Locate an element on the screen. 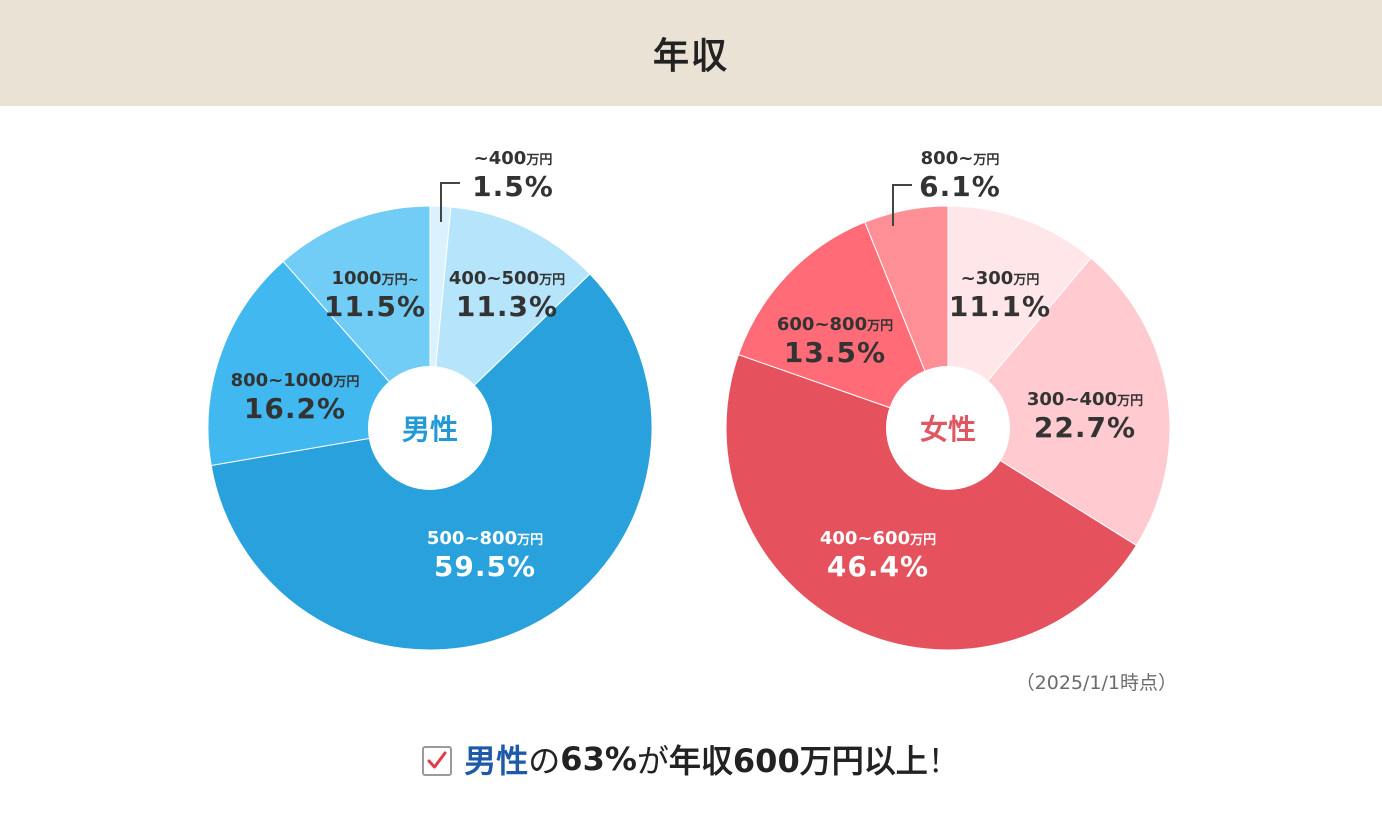 The image size is (1382, 830). slice-range-label: 300~400万円 is located at coordinates (1085, 399).